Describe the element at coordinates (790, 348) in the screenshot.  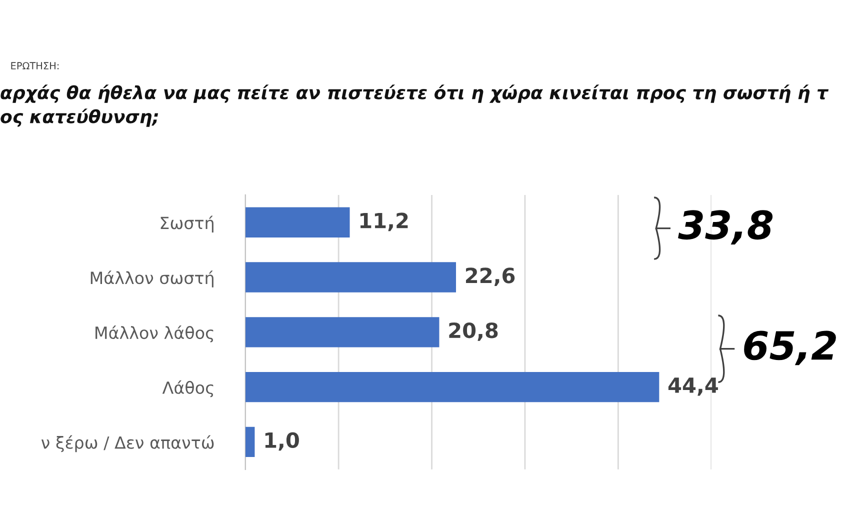
I see `text: 65,2` at that location.